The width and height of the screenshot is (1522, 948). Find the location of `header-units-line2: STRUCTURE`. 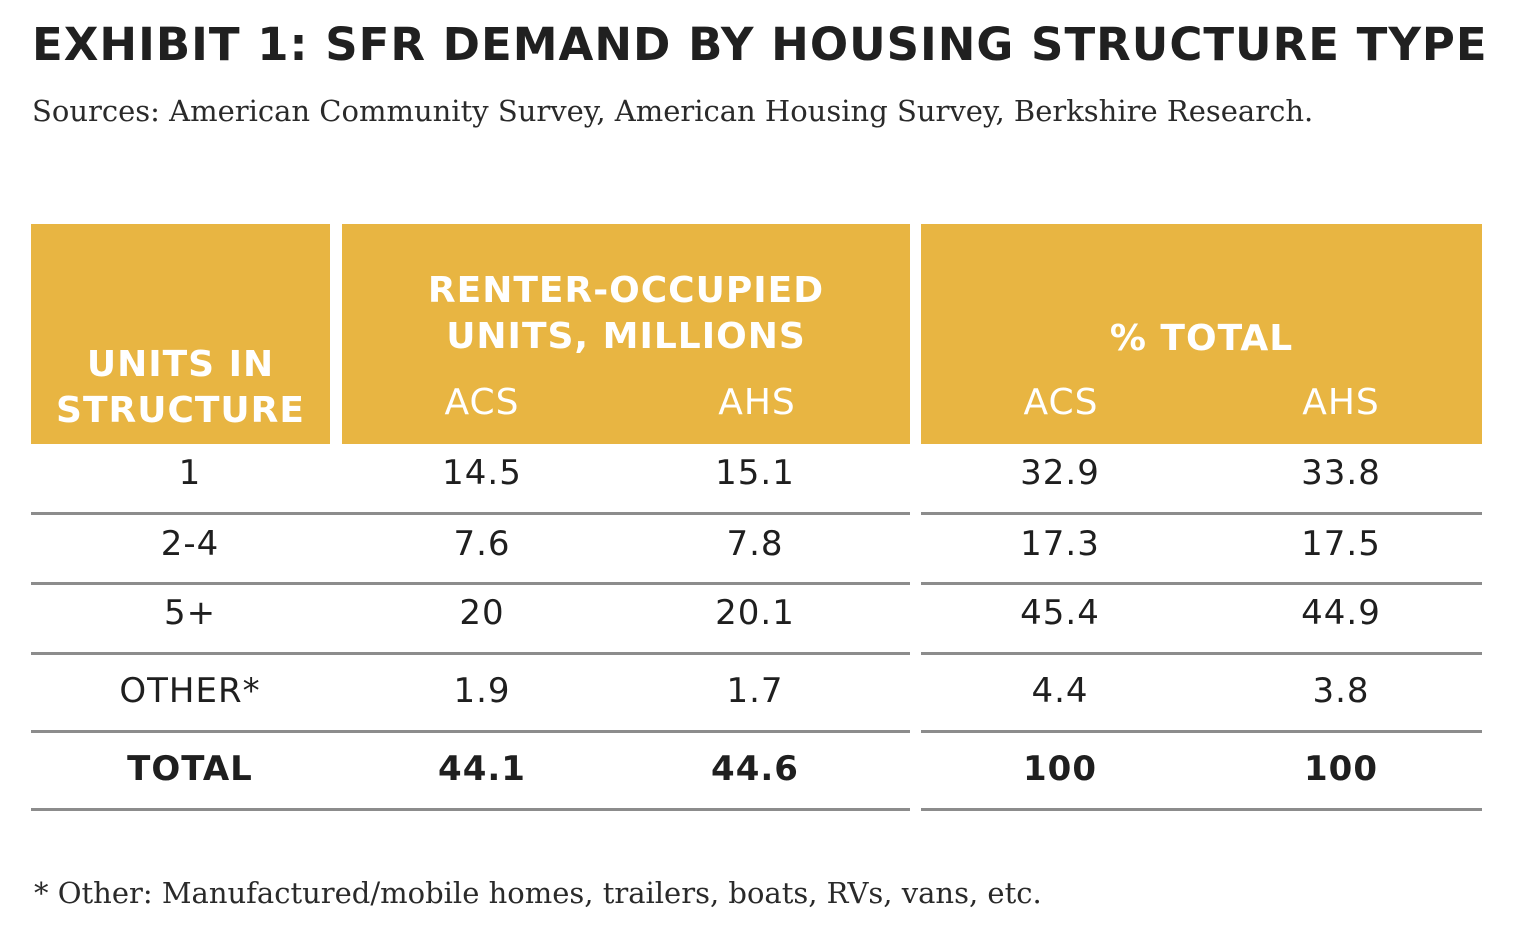

header-units-line2: STRUCTURE is located at coordinates (180, 410).